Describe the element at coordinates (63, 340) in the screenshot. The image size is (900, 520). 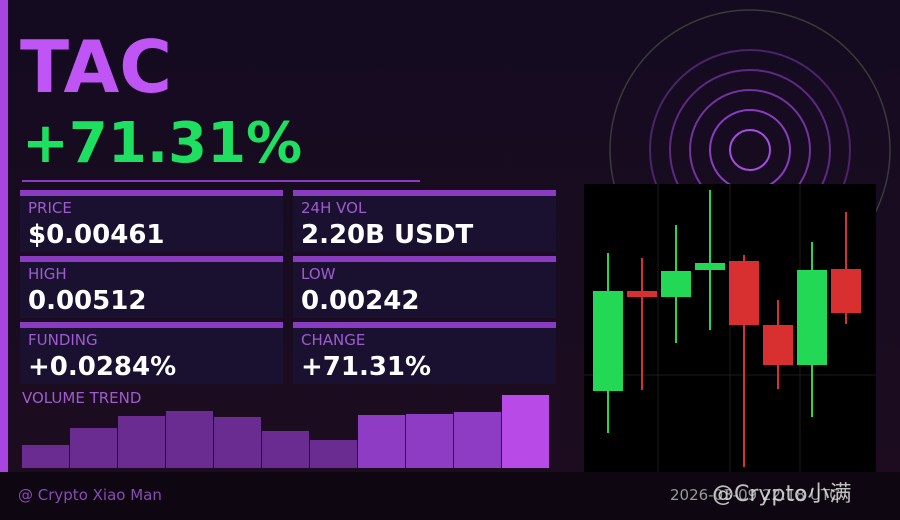
I see `stat-label: FUNDING` at that location.